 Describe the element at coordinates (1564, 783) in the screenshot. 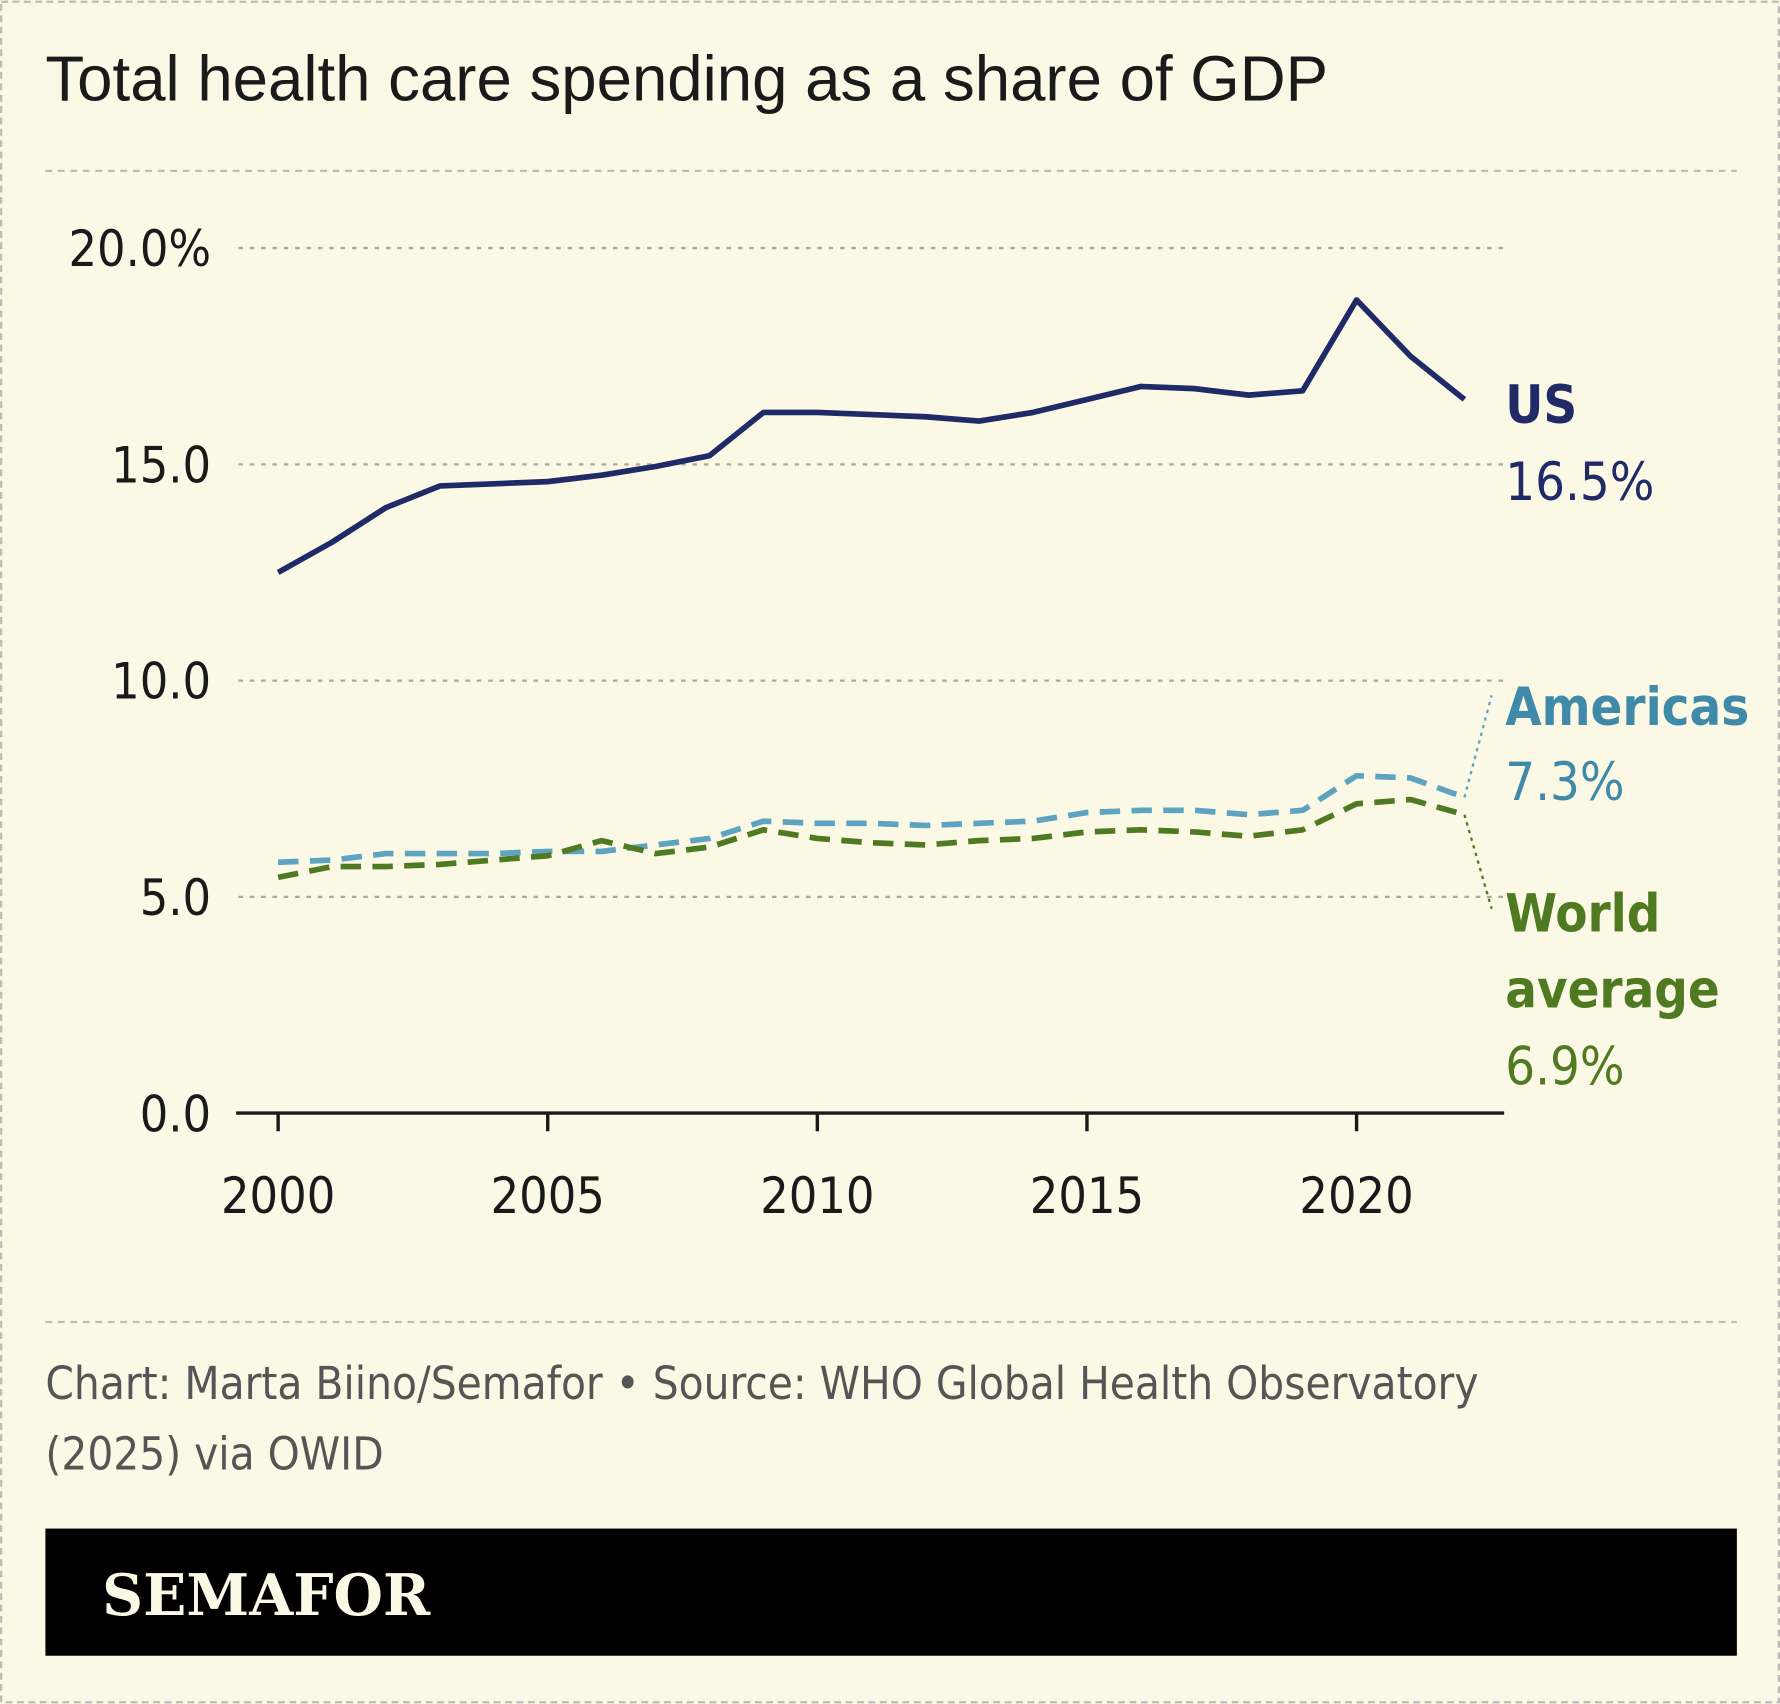

I see `americas-value-label: 7.3%` at that location.